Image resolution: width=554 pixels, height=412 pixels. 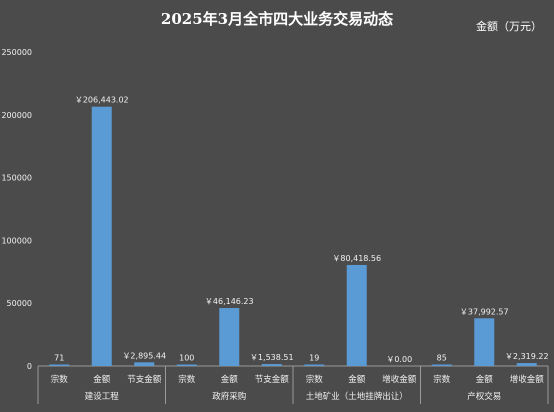 What do you see at coordinates (229, 396) in the screenshot?
I see `group-label: 政府采购` at bounding box center [229, 396].